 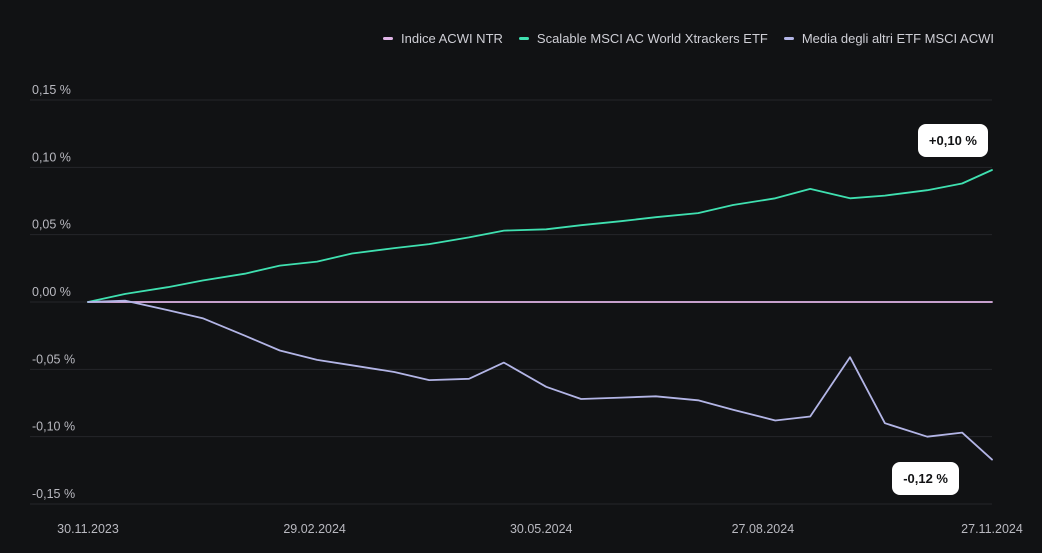 I want to click on y-tick-label-5: -0,10 %, so click(x=53, y=427).